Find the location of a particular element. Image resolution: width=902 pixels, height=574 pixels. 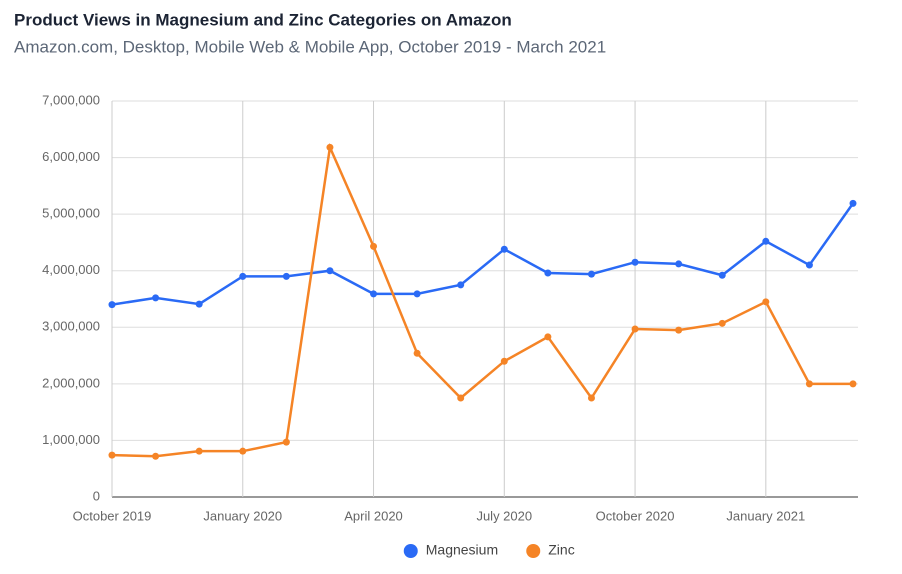

x-tick-label: January 2021 is located at coordinates (765, 515).